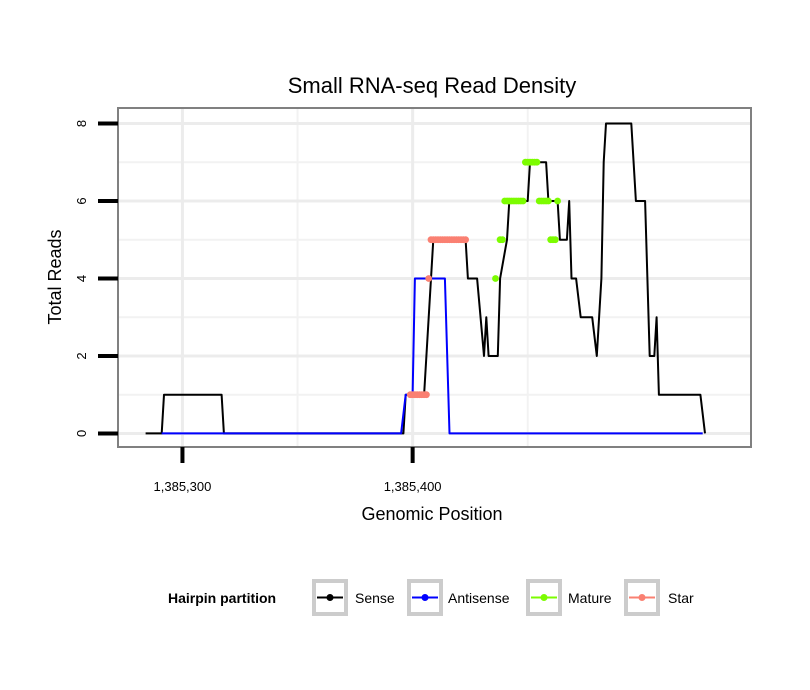  Describe the element at coordinates (425, 597) in the screenshot. I see `legend-key-point-antisense` at that location.